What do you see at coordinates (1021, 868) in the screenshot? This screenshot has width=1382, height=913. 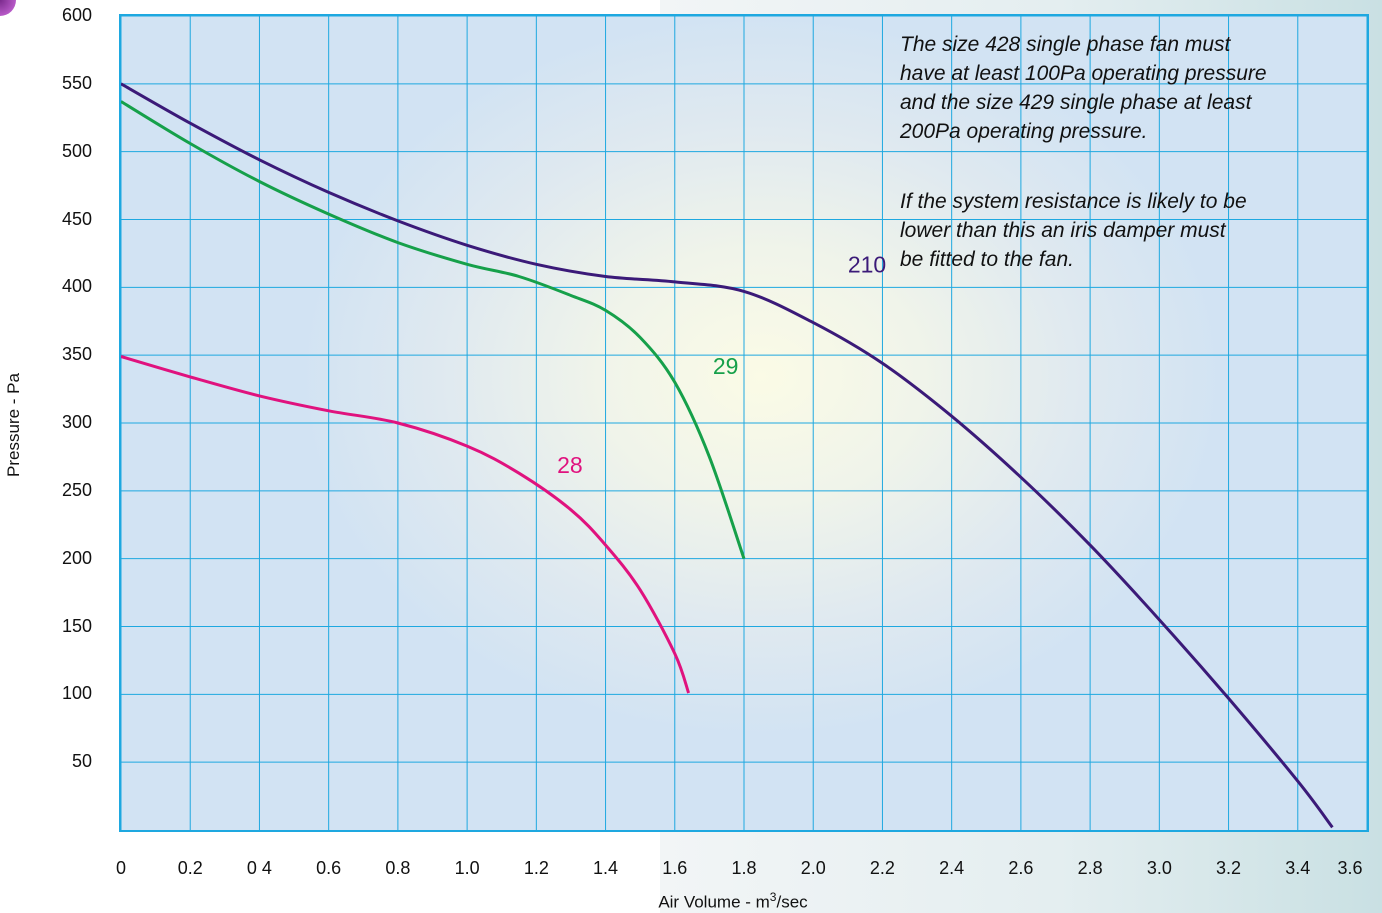 I see `x-tick-label: 2.6` at bounding box center [1021, 868].